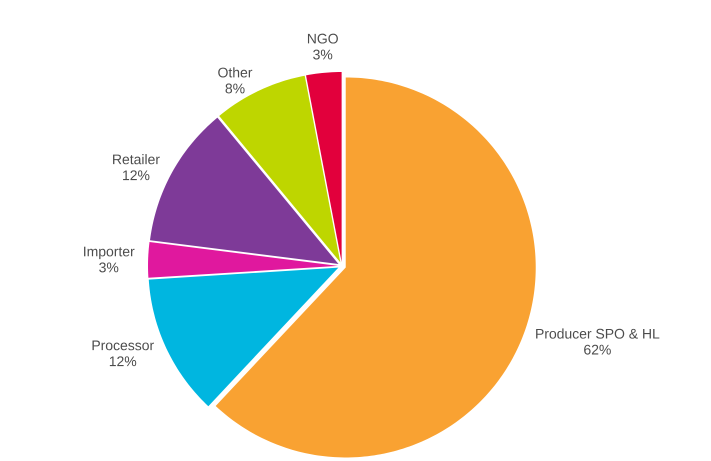  Describe the element at coordinates (123, 345) in the screenshot. I see `slice-label: Processor` at that location.